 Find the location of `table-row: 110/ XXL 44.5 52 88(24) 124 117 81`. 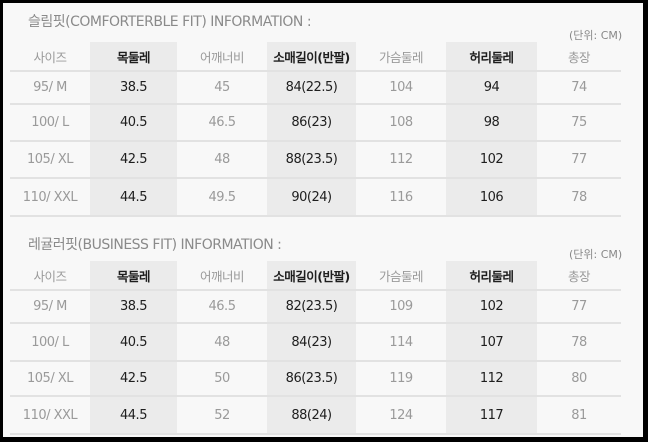

table-row: 110/ XXL 44.5 52 88(24) 124 117 81 is located at coordinates (315, 415).